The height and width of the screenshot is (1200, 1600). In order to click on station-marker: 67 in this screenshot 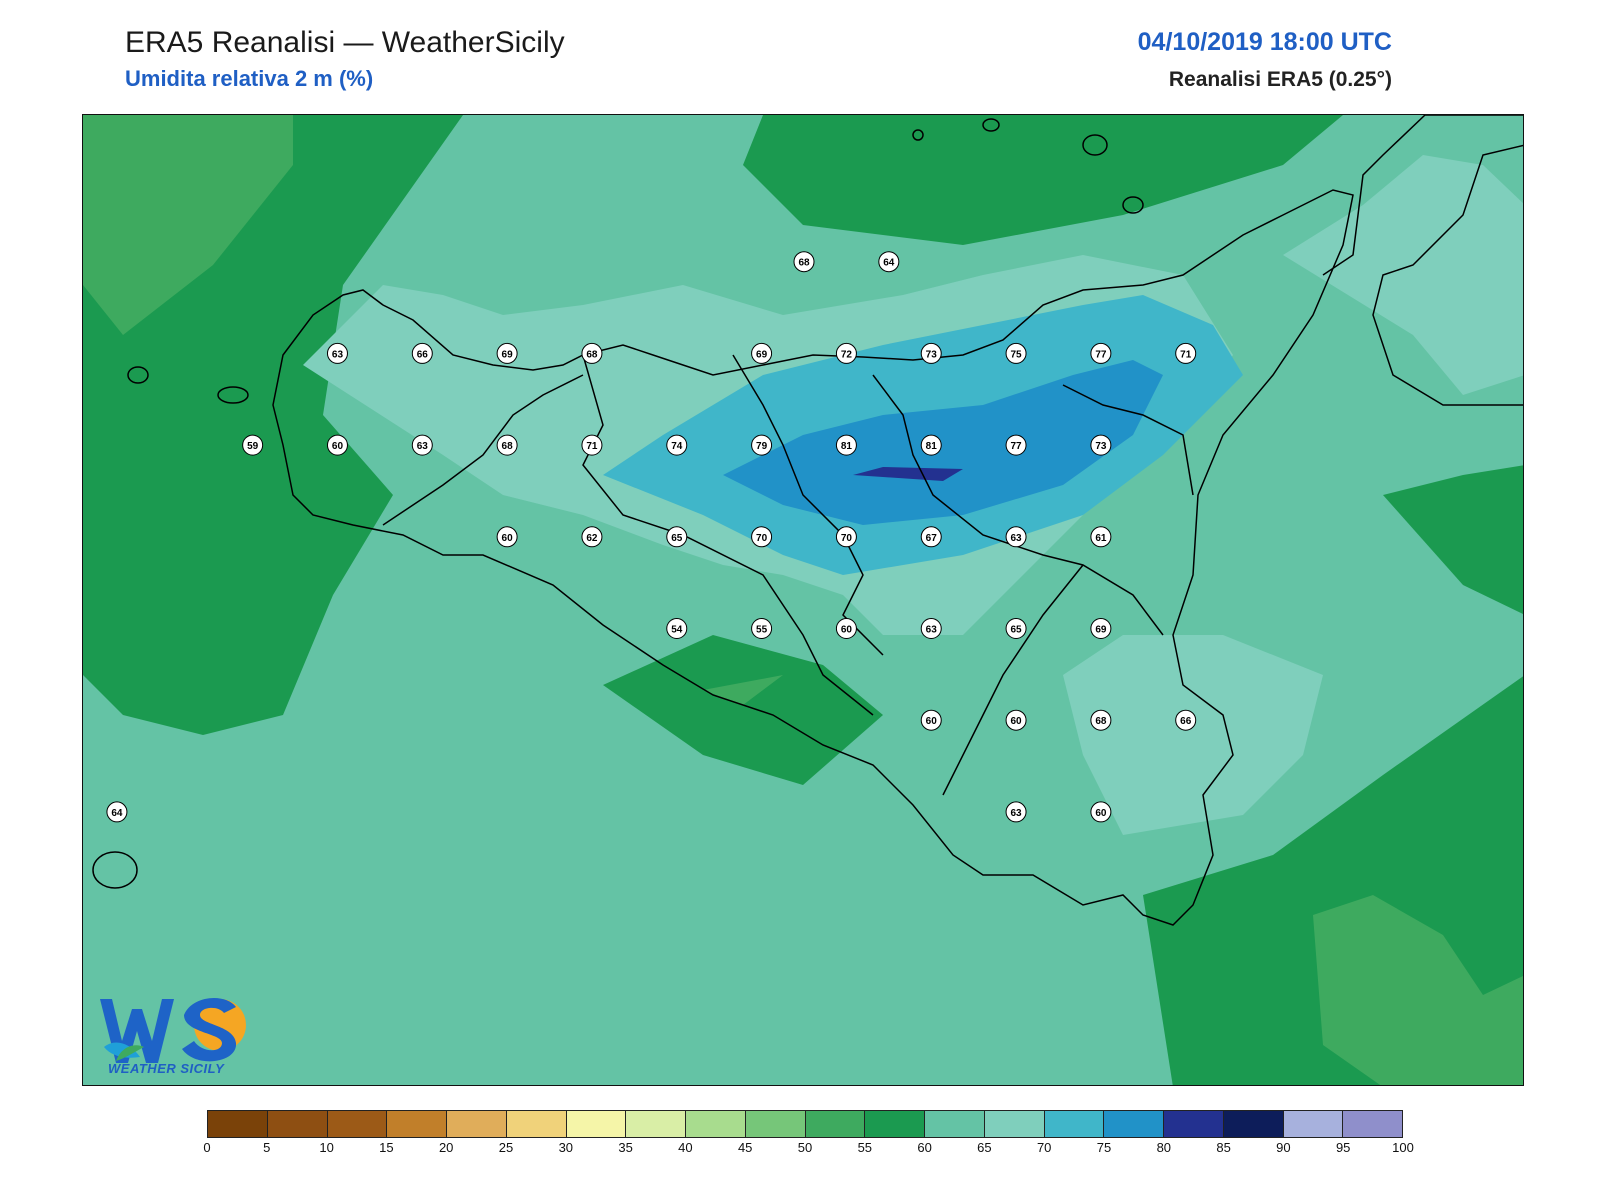, I will do `click(931, 537)`.